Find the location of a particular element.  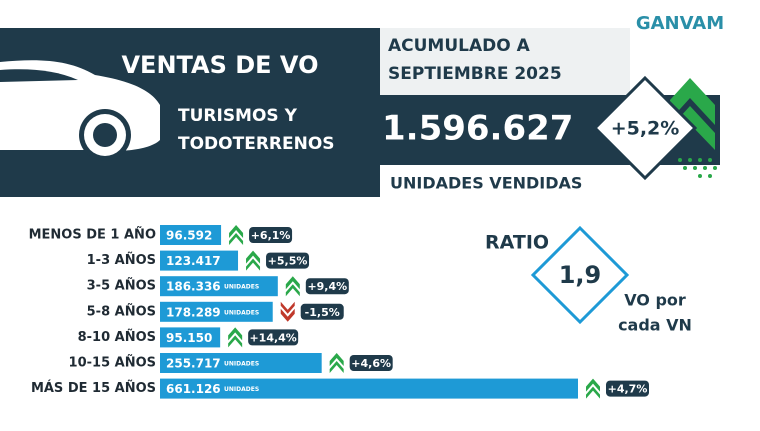

value-label: 95.150 is located at coordinates (189, 338).